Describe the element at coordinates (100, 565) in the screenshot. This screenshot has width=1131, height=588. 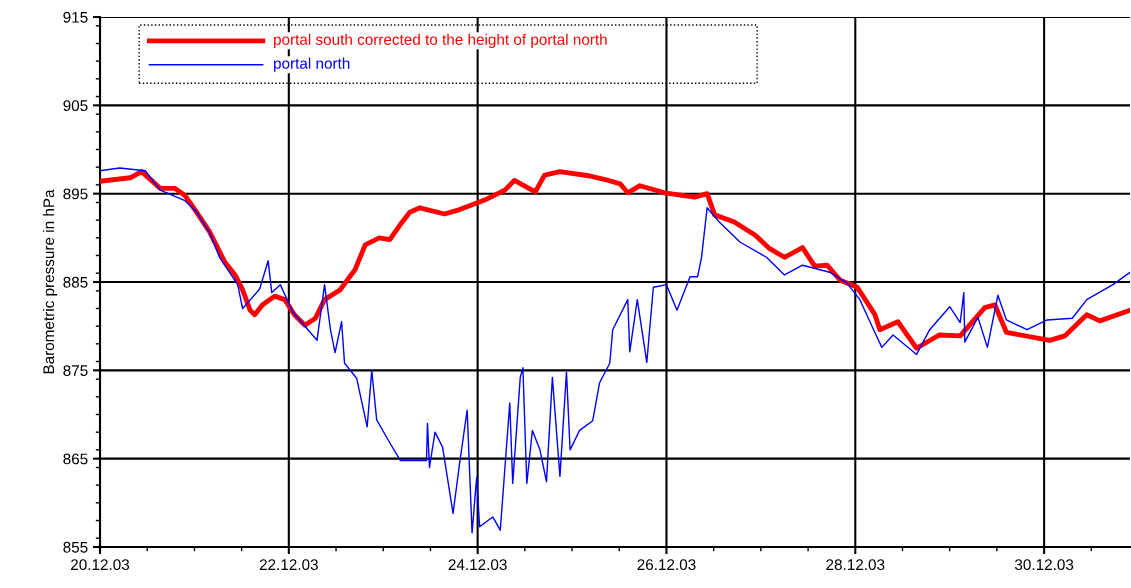
I see `x-tick-label: 20.12.03` at that location.